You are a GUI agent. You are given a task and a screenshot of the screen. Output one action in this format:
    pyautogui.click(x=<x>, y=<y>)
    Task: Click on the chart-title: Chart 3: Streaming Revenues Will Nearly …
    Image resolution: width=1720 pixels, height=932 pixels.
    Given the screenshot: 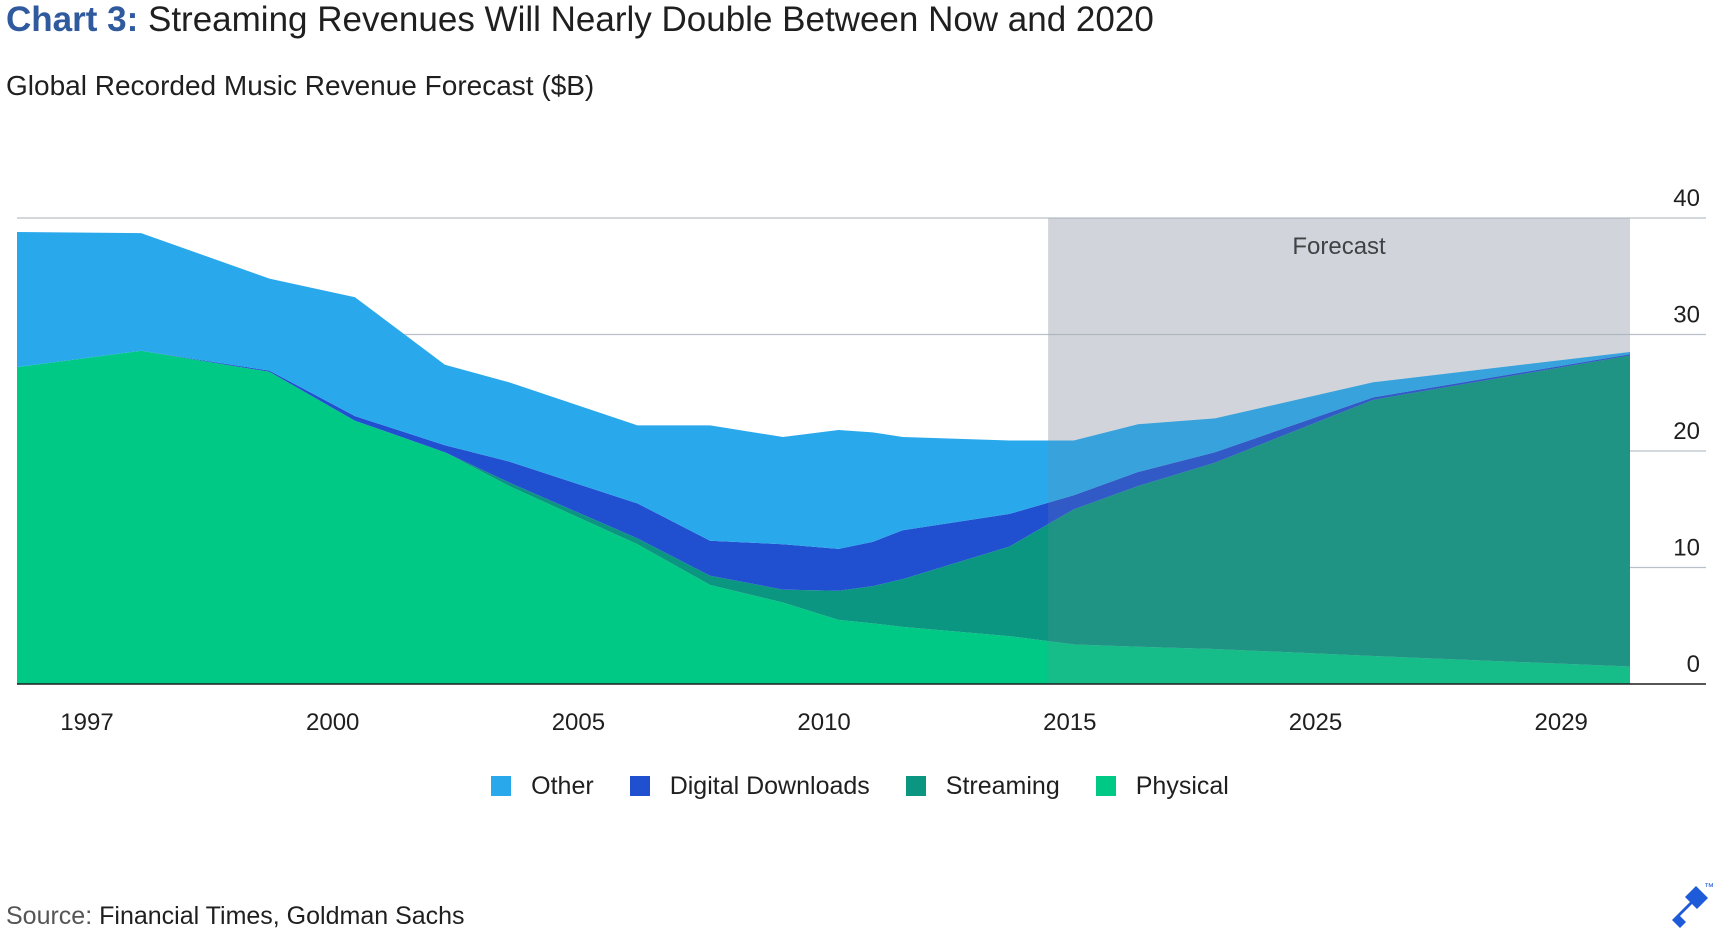 What is the action you would take?
    pyautogui.click(x=580, y=20)
    